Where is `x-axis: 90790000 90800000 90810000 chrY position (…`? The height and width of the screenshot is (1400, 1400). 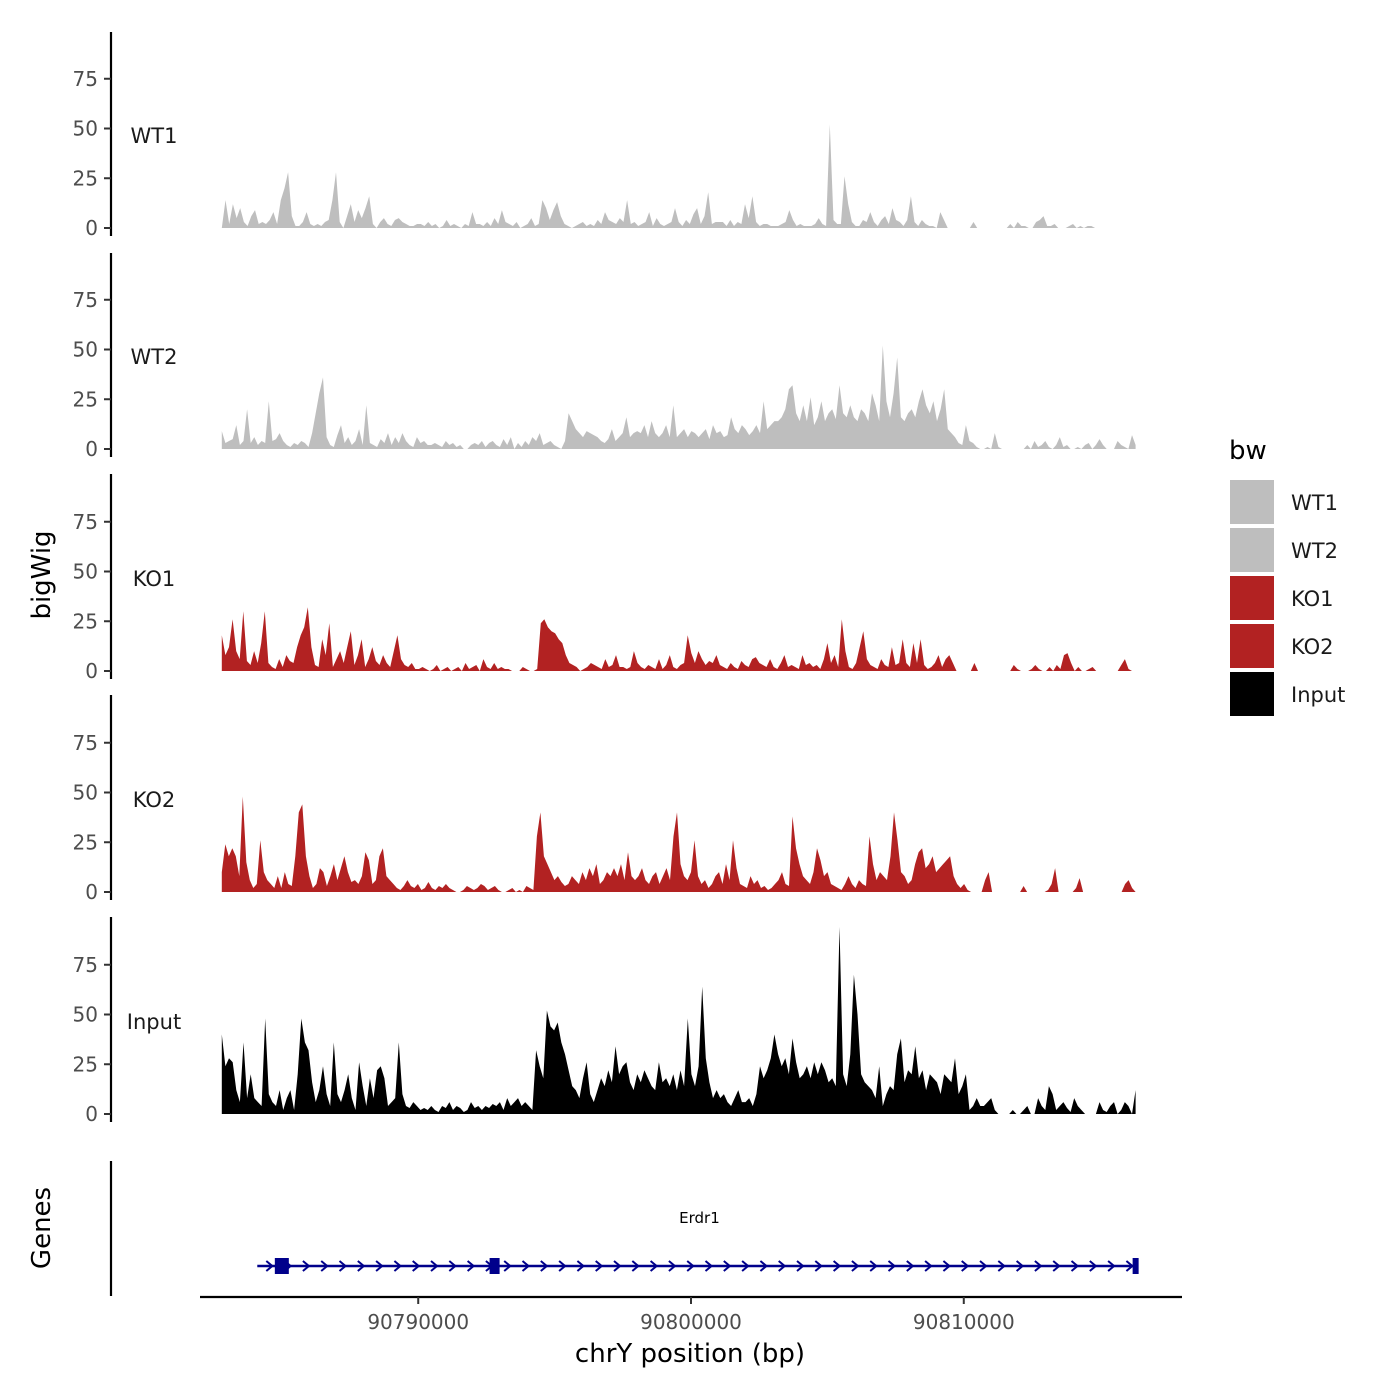
x-axis: 90790000 90800000 90810000 chrY position (… is located at coordinates (691, 1332).